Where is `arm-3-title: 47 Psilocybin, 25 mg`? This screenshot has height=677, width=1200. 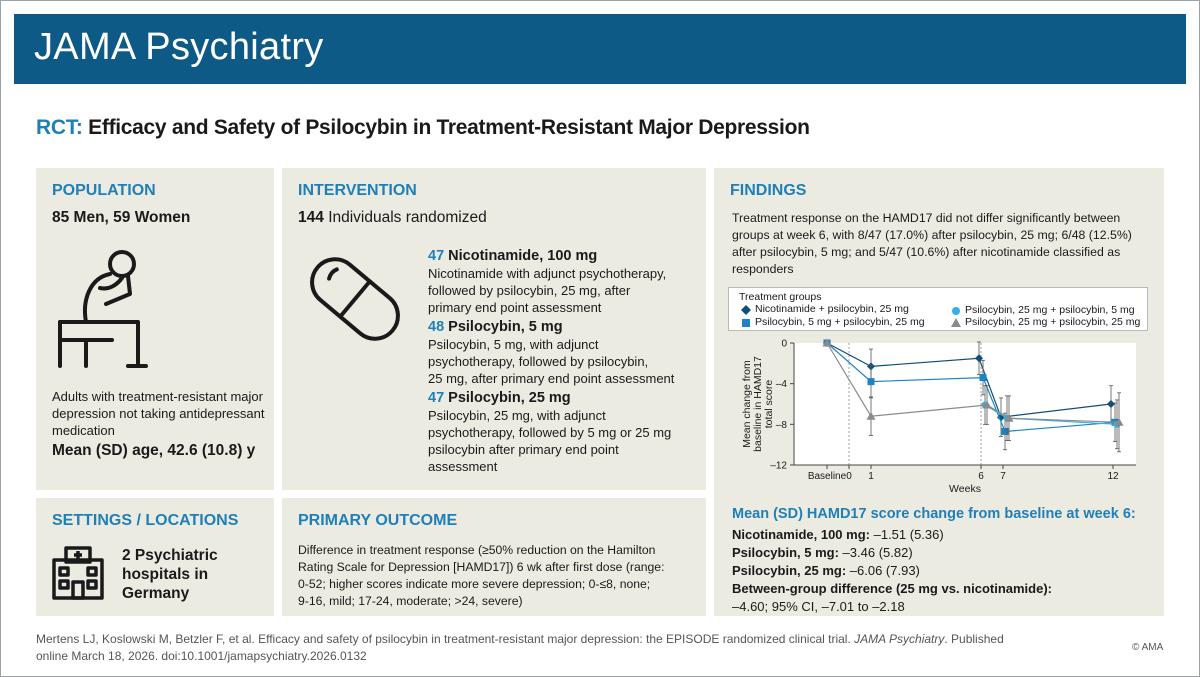
arm-3-title: 47 Psilocybin, 25 mg is located at coordinates (564, 398).